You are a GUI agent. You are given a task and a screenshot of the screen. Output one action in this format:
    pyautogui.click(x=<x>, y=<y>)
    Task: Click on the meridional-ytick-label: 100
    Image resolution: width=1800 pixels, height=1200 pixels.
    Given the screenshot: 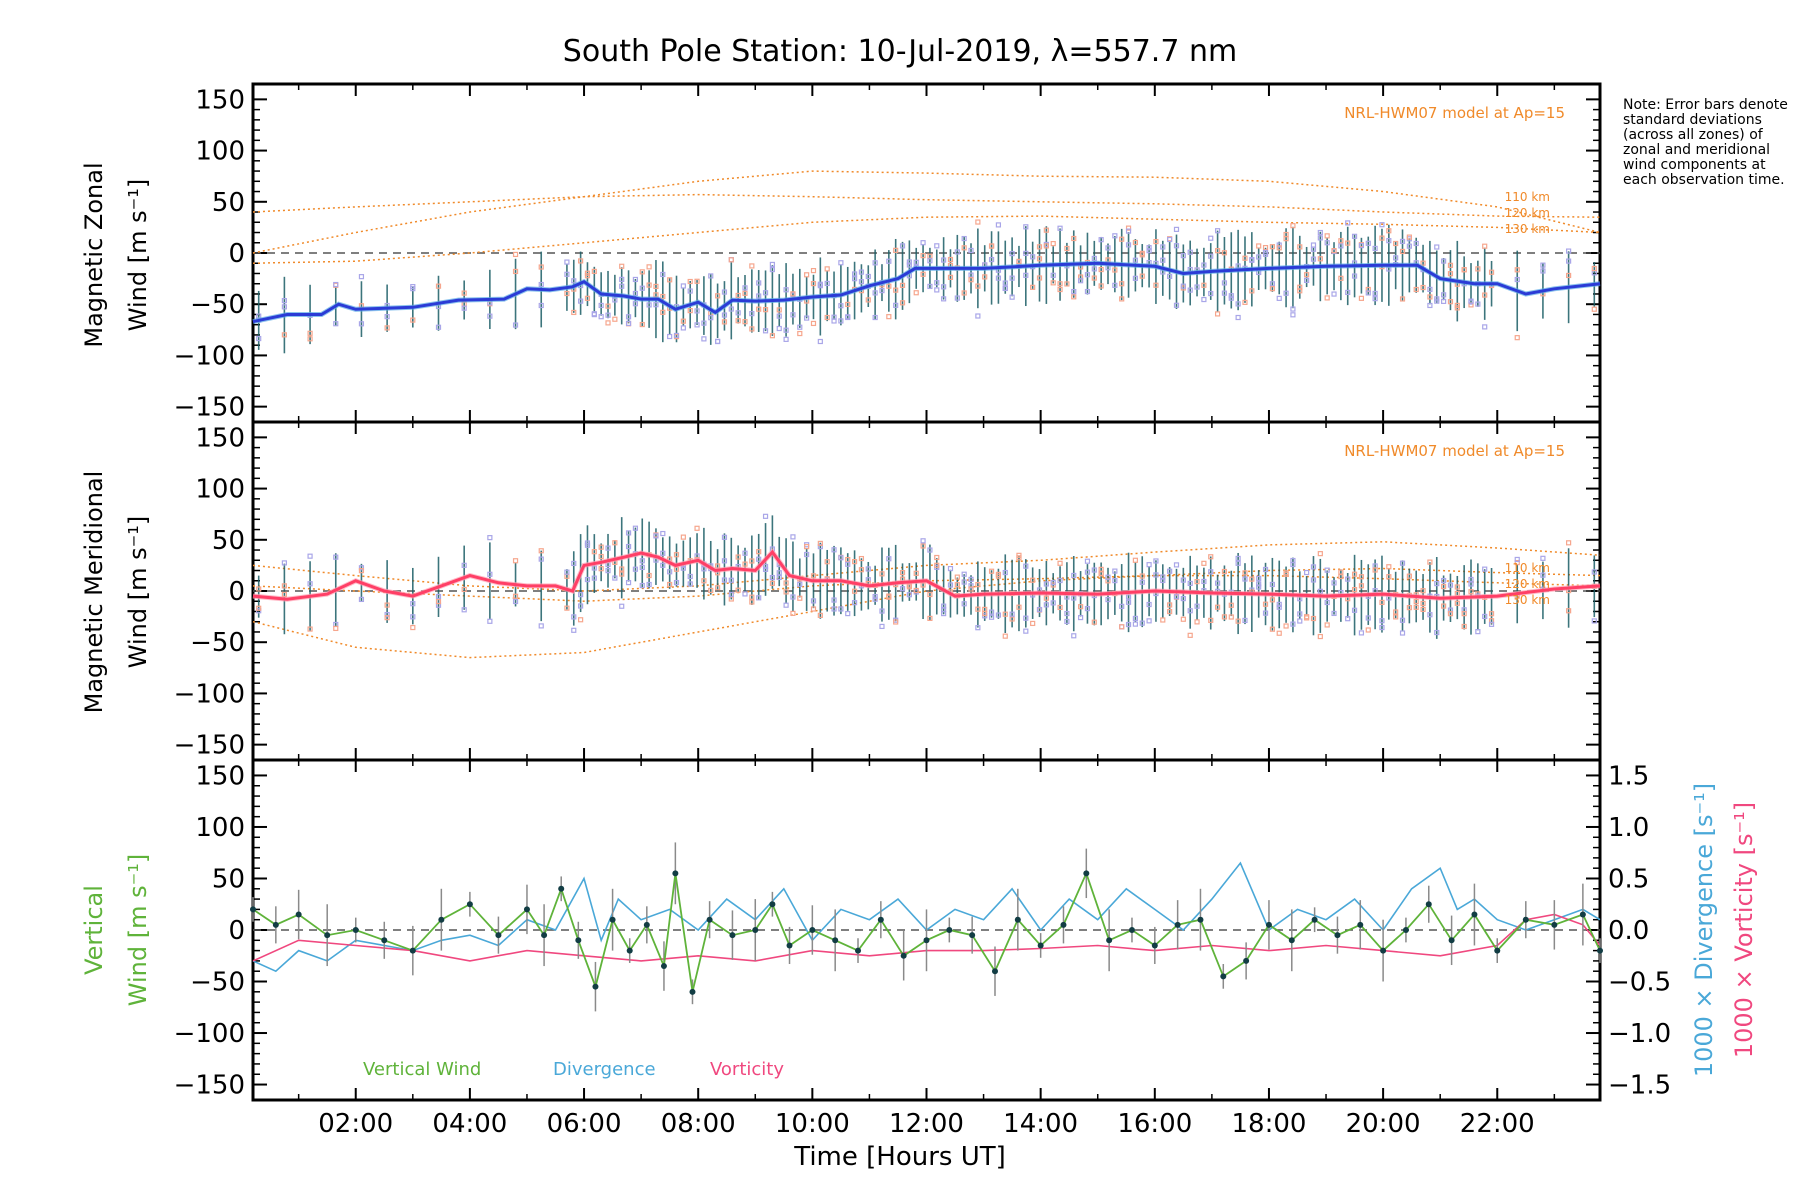 What is the action you would take?
    pyautogui.click(x=220, y=490)
    